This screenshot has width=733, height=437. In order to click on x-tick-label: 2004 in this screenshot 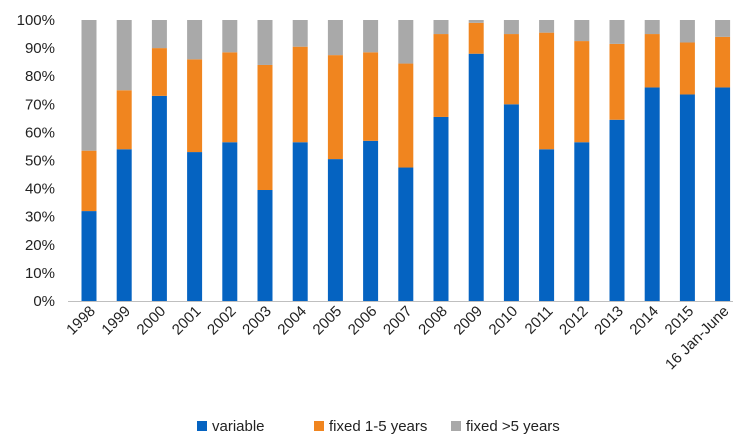, I will do `click(292, 321)`.